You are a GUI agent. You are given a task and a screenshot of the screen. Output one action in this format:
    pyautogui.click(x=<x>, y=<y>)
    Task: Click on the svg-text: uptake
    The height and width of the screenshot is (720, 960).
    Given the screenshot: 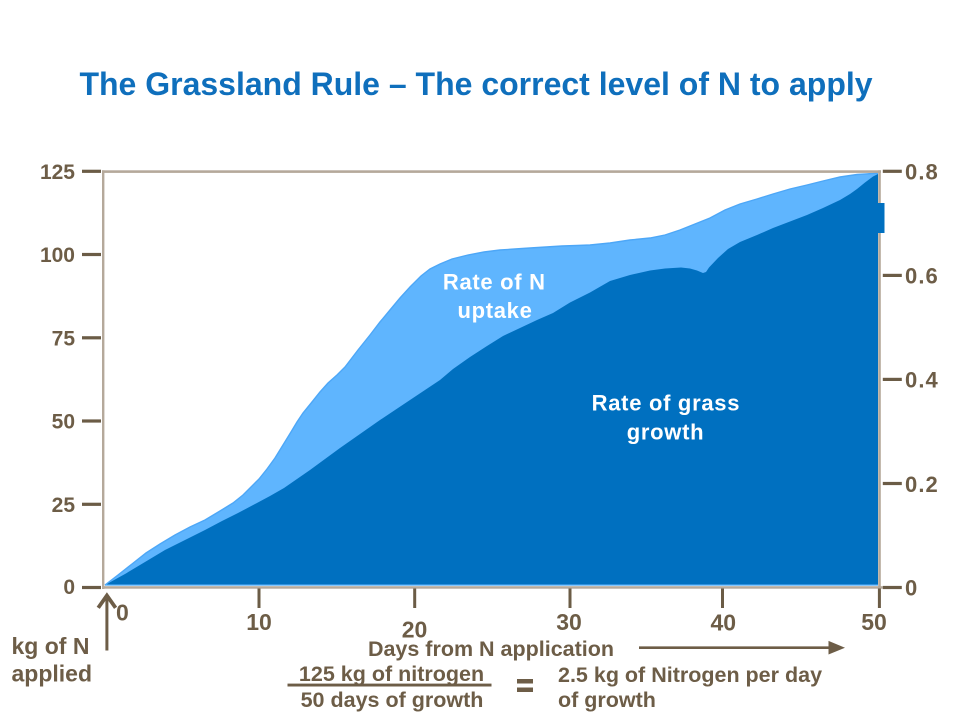 What is the action you would take?
    pyautogui.click(x=494, y=310)
    